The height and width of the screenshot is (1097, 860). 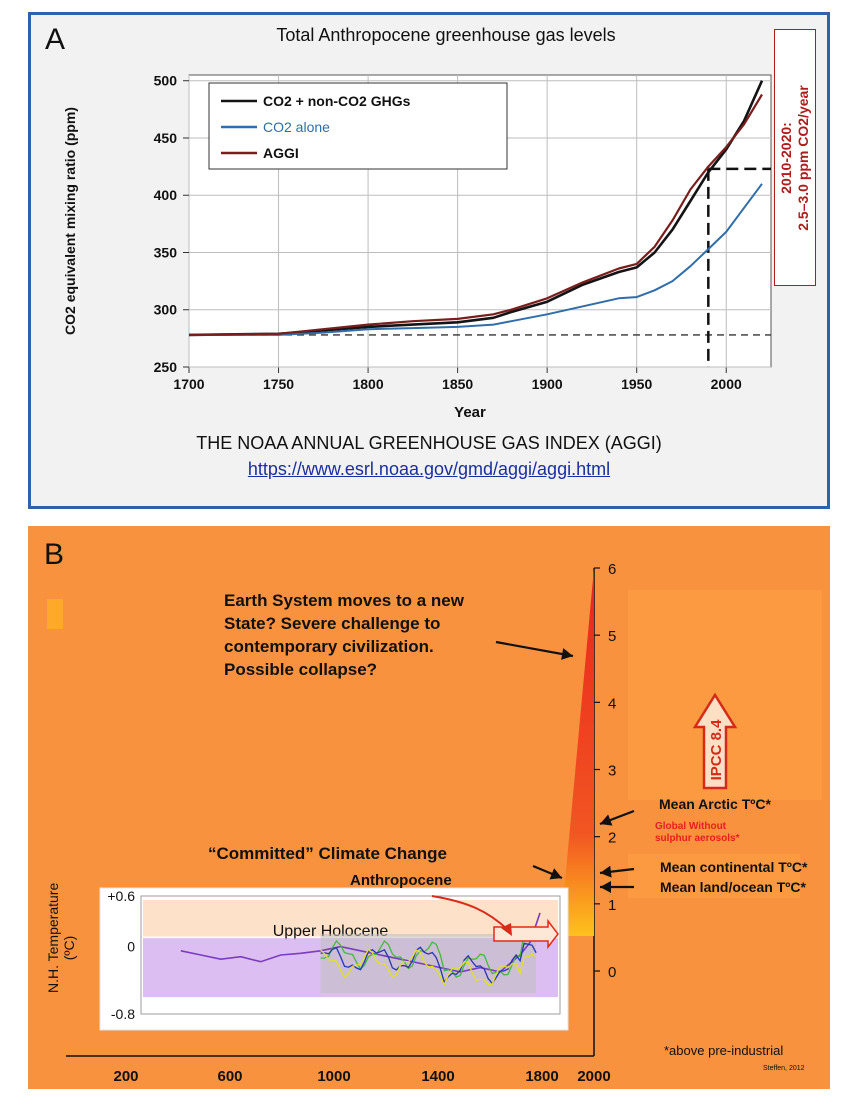 What do you see at coordinates (715, 804) in the screenshot?
I see `arctic-label: Mean Arctic TºC*` at bounding box center [715, 804].